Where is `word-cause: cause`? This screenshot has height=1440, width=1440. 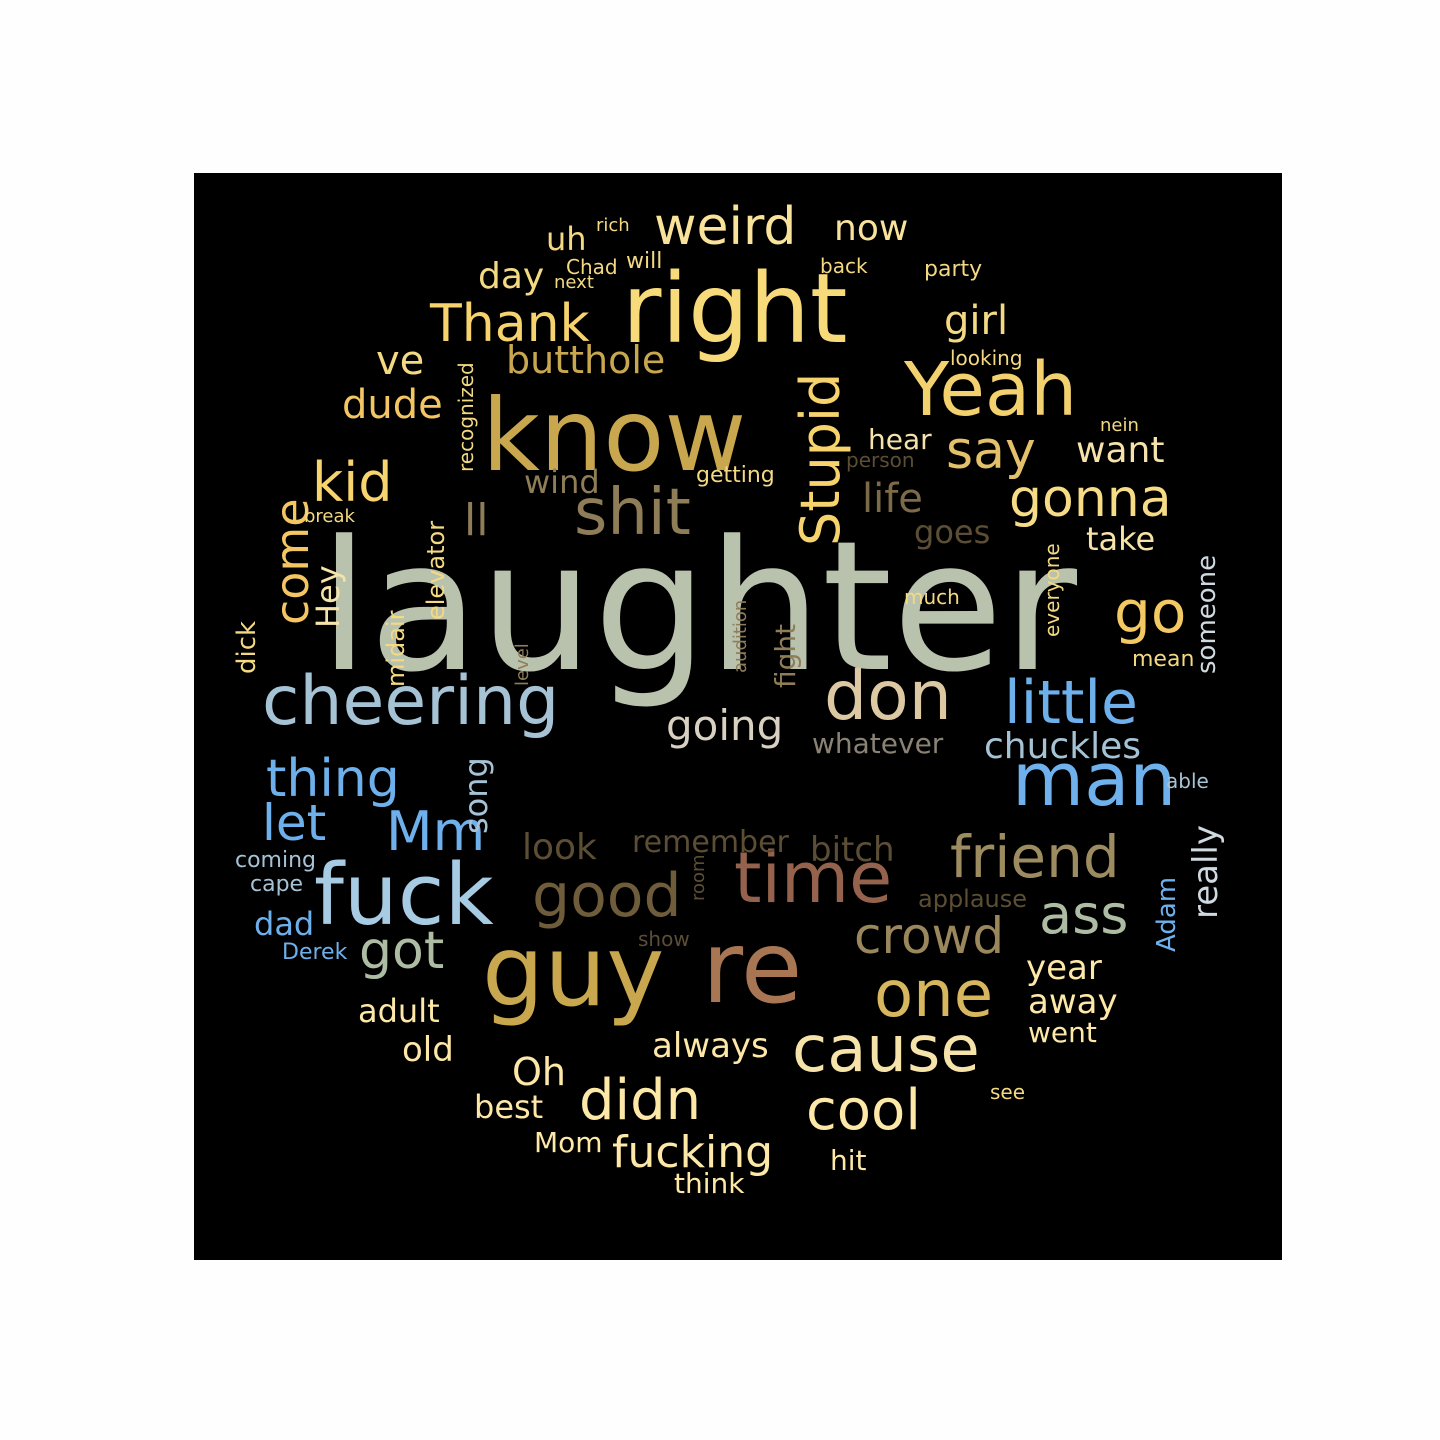 word-cause: cause is located at coordinates (886, 1050).